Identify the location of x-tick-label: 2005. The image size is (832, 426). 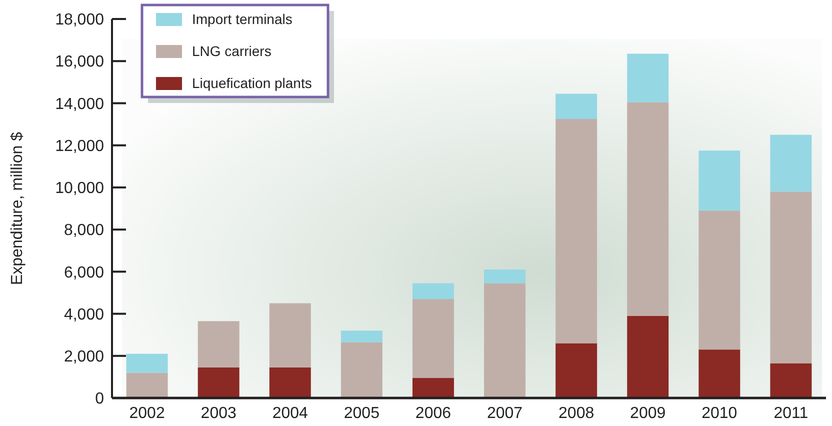
(362, 413).